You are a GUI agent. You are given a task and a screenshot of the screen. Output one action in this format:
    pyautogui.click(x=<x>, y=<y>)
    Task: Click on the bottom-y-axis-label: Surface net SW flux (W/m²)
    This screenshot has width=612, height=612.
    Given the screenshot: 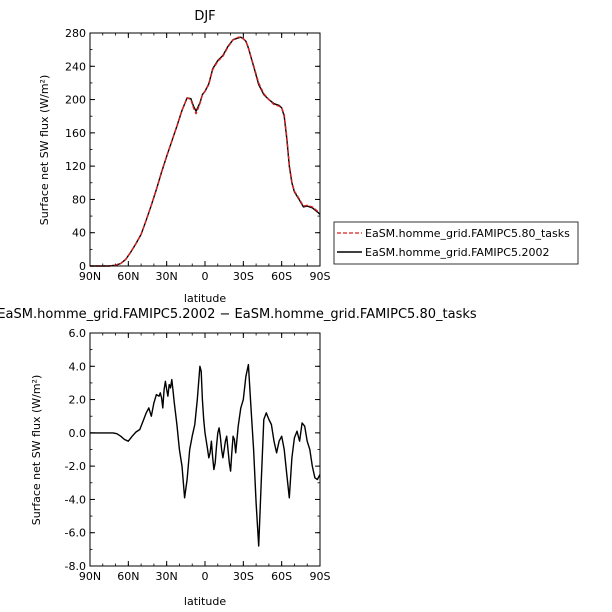 What is the action you would take?
    pyautogui.click(x=36, y=450)
    